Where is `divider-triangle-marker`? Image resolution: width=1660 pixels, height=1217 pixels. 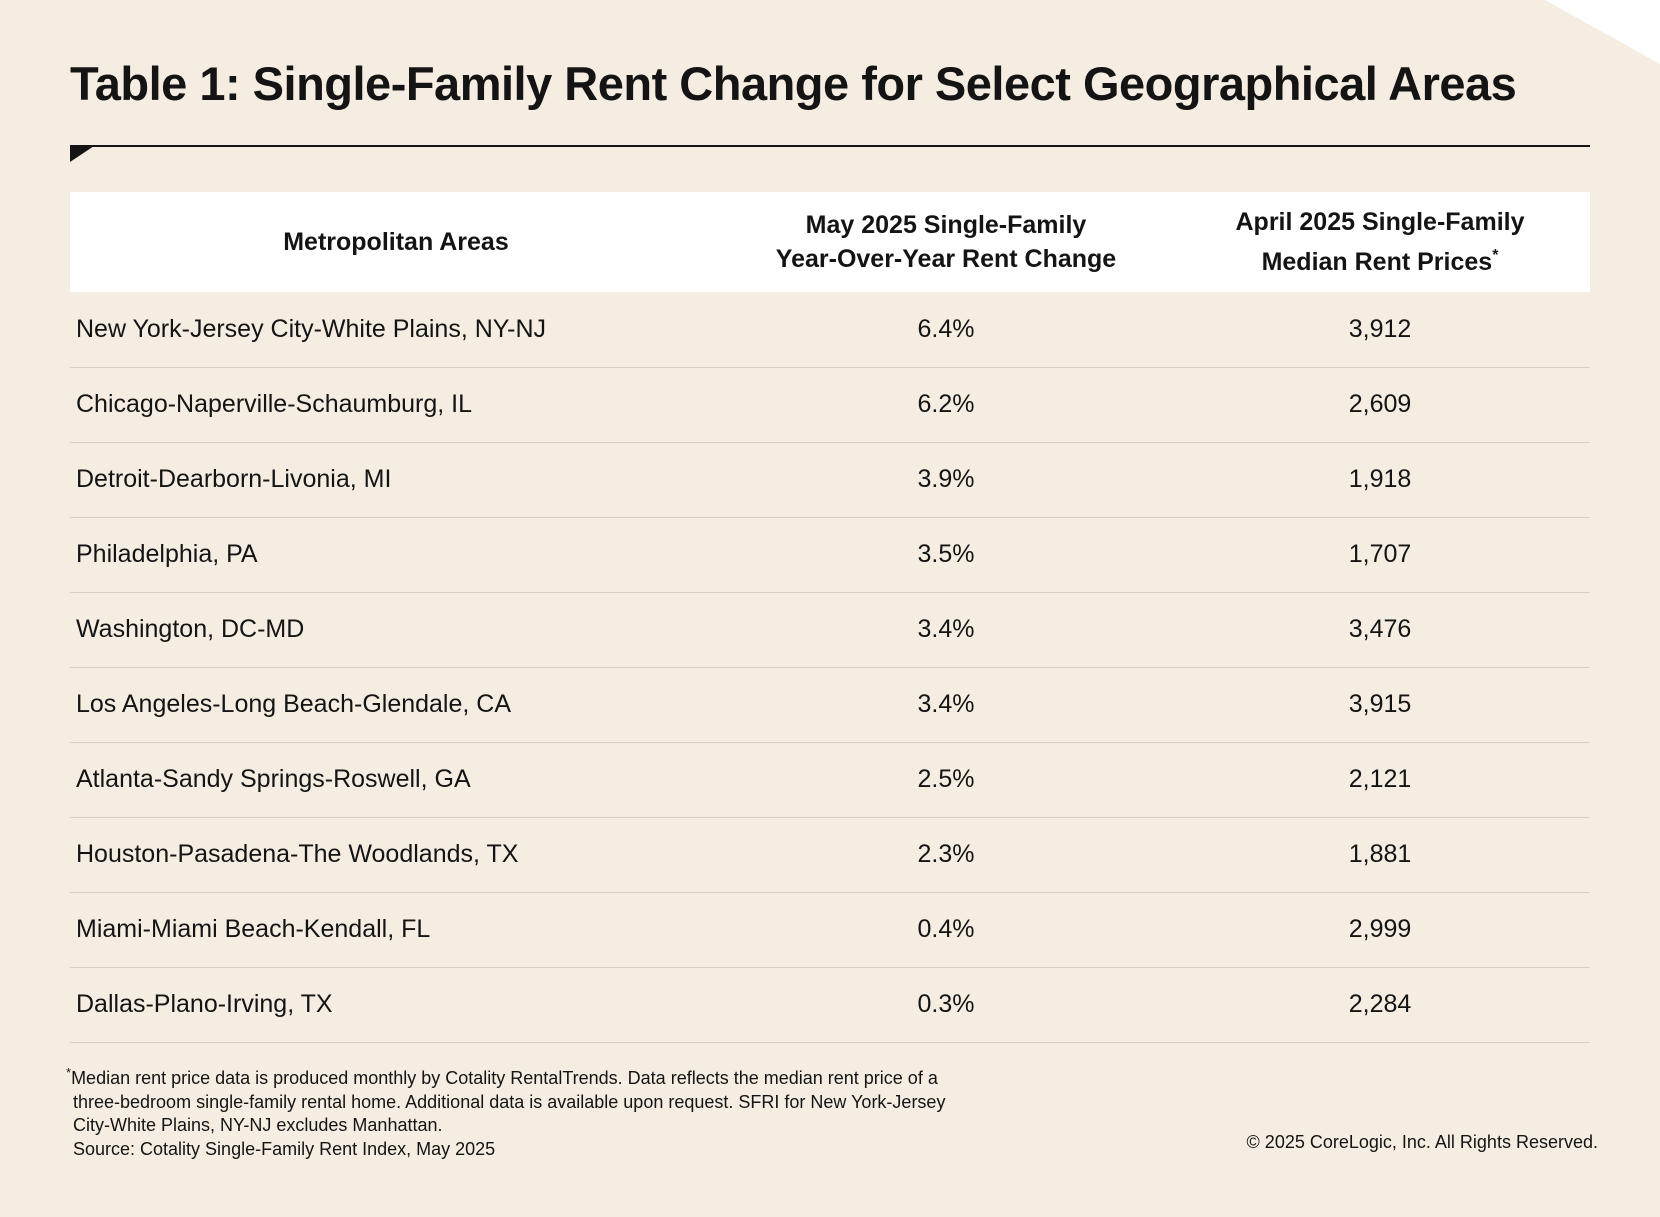
divider-triangle-marker is located at coordinates (82, 154).